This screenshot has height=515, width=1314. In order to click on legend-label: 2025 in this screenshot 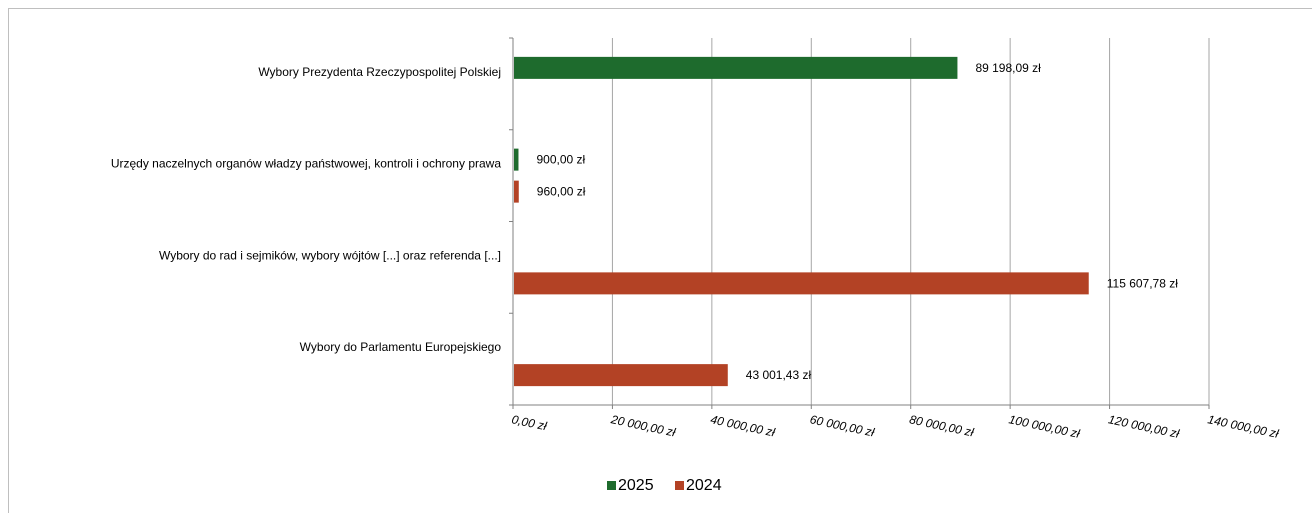, I will do `click(636, 485)`.